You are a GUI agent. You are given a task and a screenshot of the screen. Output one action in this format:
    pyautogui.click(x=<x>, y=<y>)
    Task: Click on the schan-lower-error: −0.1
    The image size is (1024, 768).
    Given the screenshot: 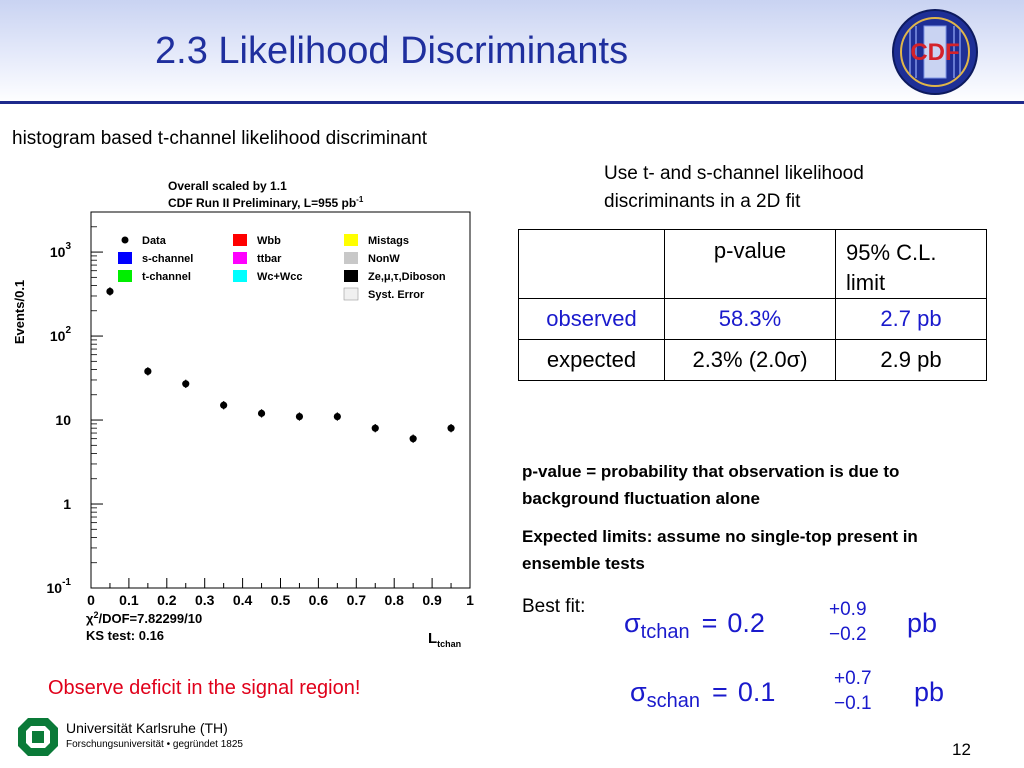 What is the action you would take?
    pyautogui.click(x=853, y=702)
    